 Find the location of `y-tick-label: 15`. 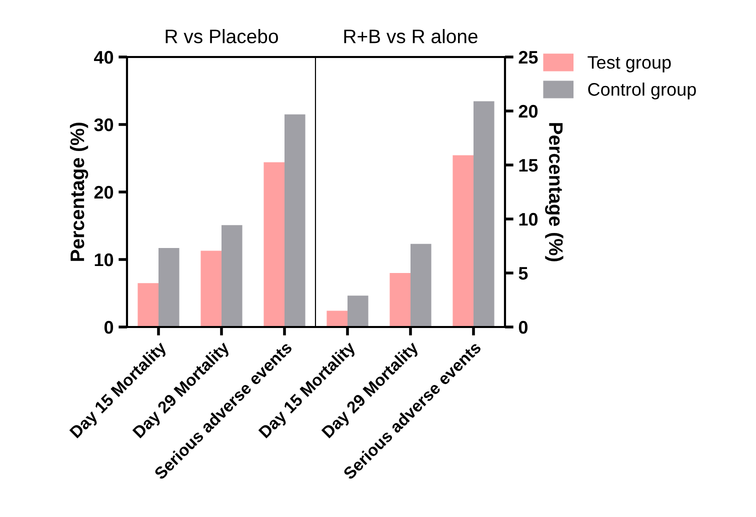

y-tick-label: 15 is located at coordinates (528, 165).